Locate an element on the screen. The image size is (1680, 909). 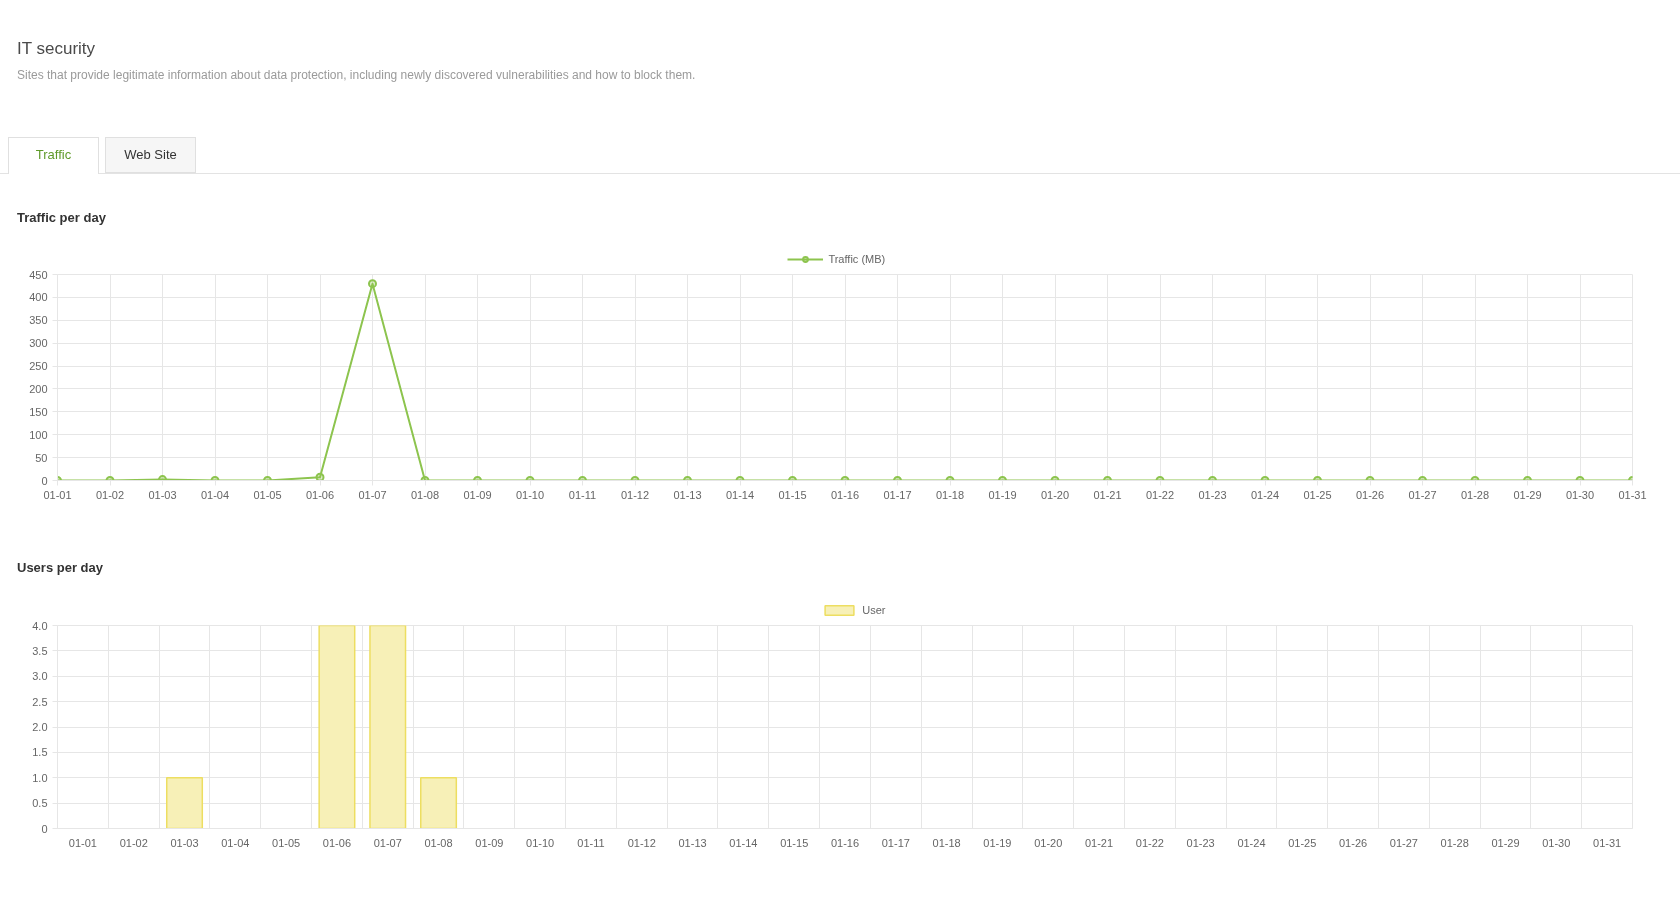
y-tick-label: 4.0 is located at coordinates (40, 625).